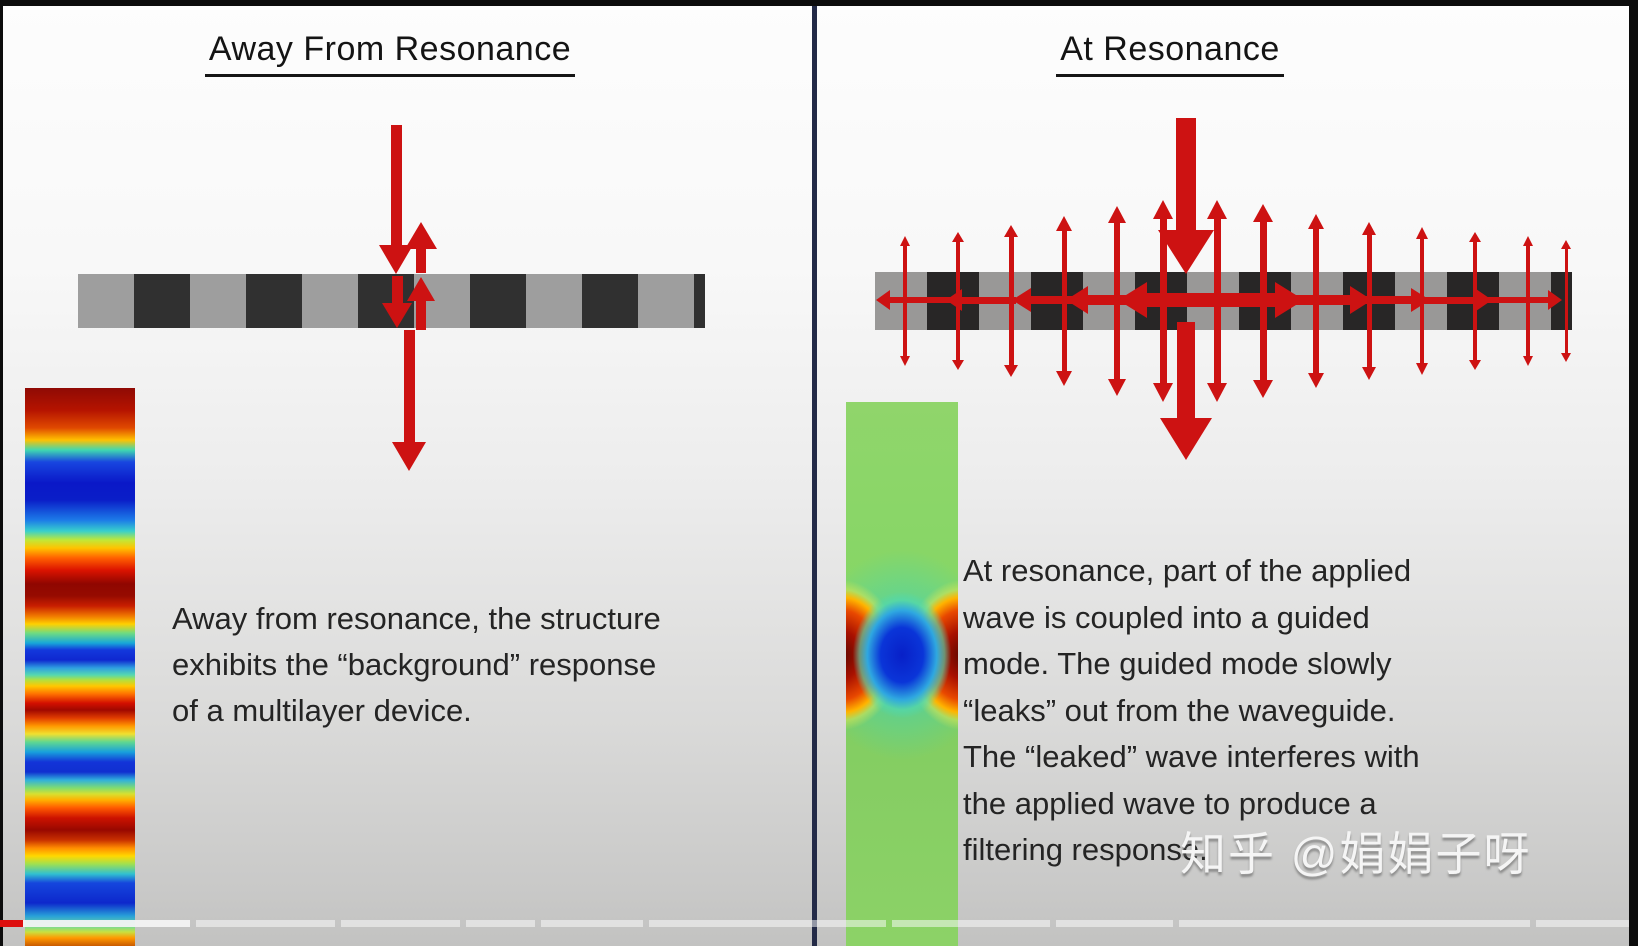 The height and width of the screenshot is (946, 1638). Describe the element at coordinates (902, 674) in the screenshot. I see `field-plot-at-resonance` at that location.